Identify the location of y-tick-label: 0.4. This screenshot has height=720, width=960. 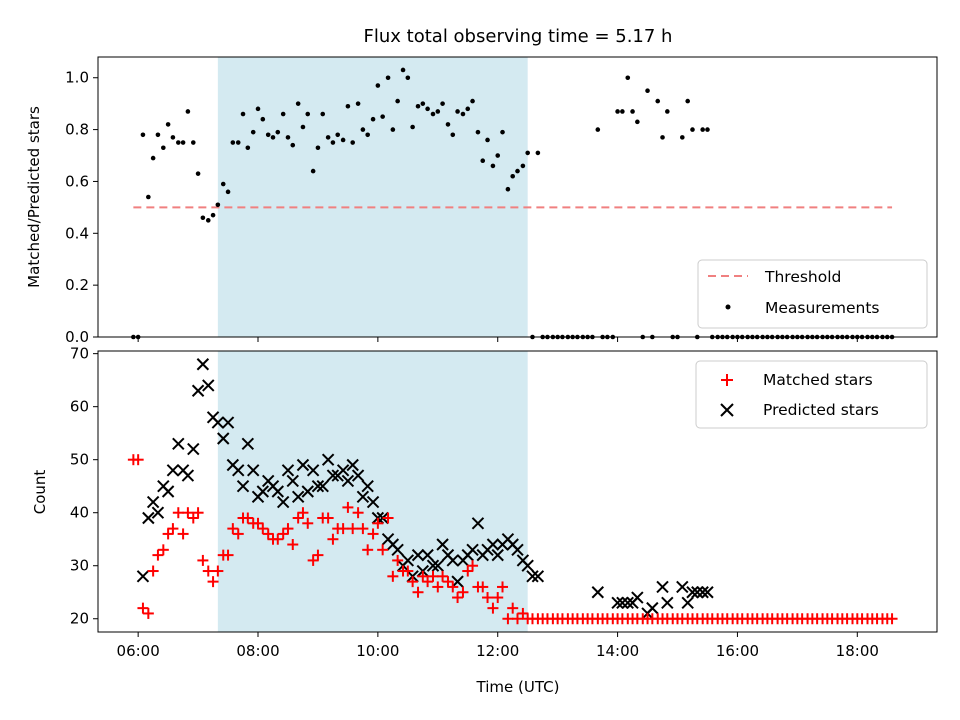
(77, 233).